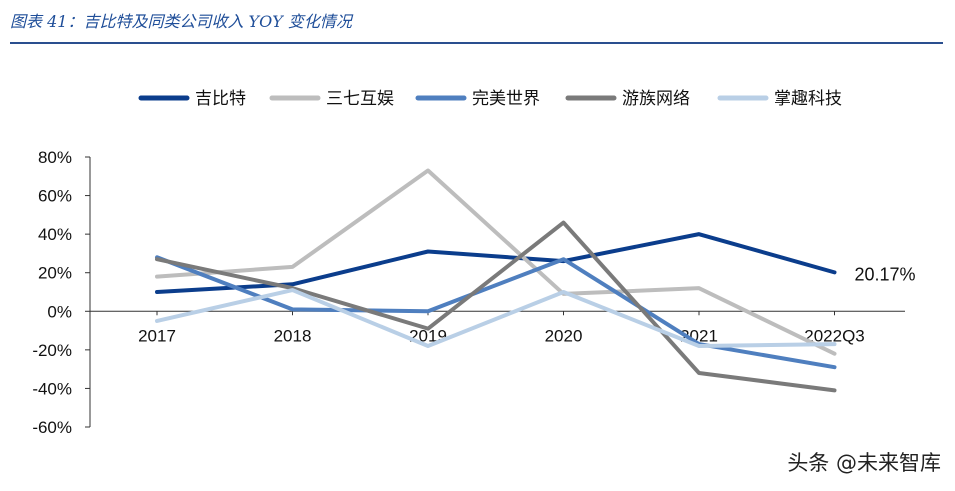 This screenshot has width=955, height=491. What do you see at coordinates (52, 427) in the screenshot?
I see `y-tick-label: -60%` at bounding box center [52, 427].